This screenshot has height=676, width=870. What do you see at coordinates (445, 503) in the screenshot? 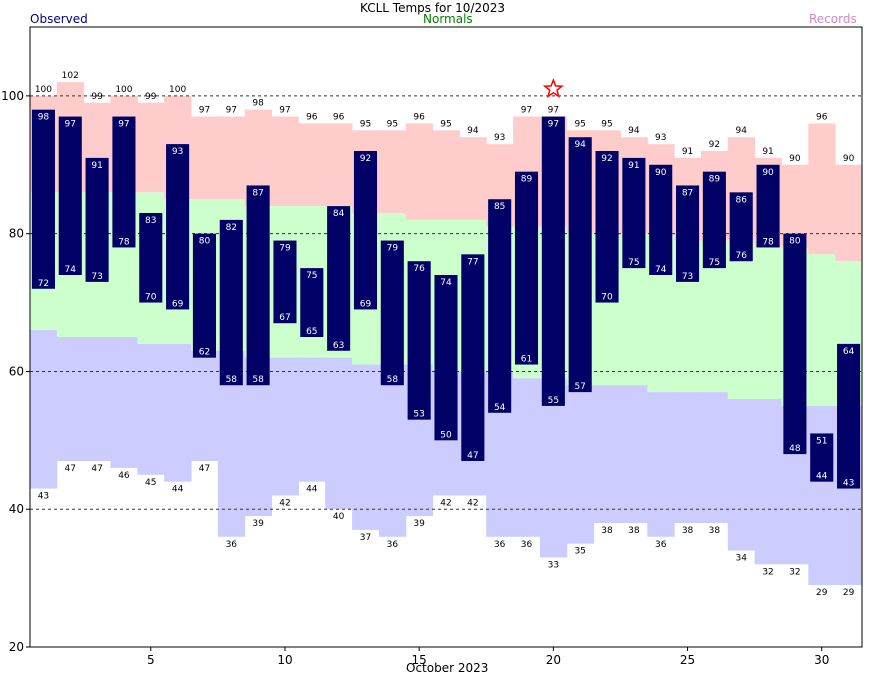
I see `record-low-label: 42` at bounding box center [445, 503].